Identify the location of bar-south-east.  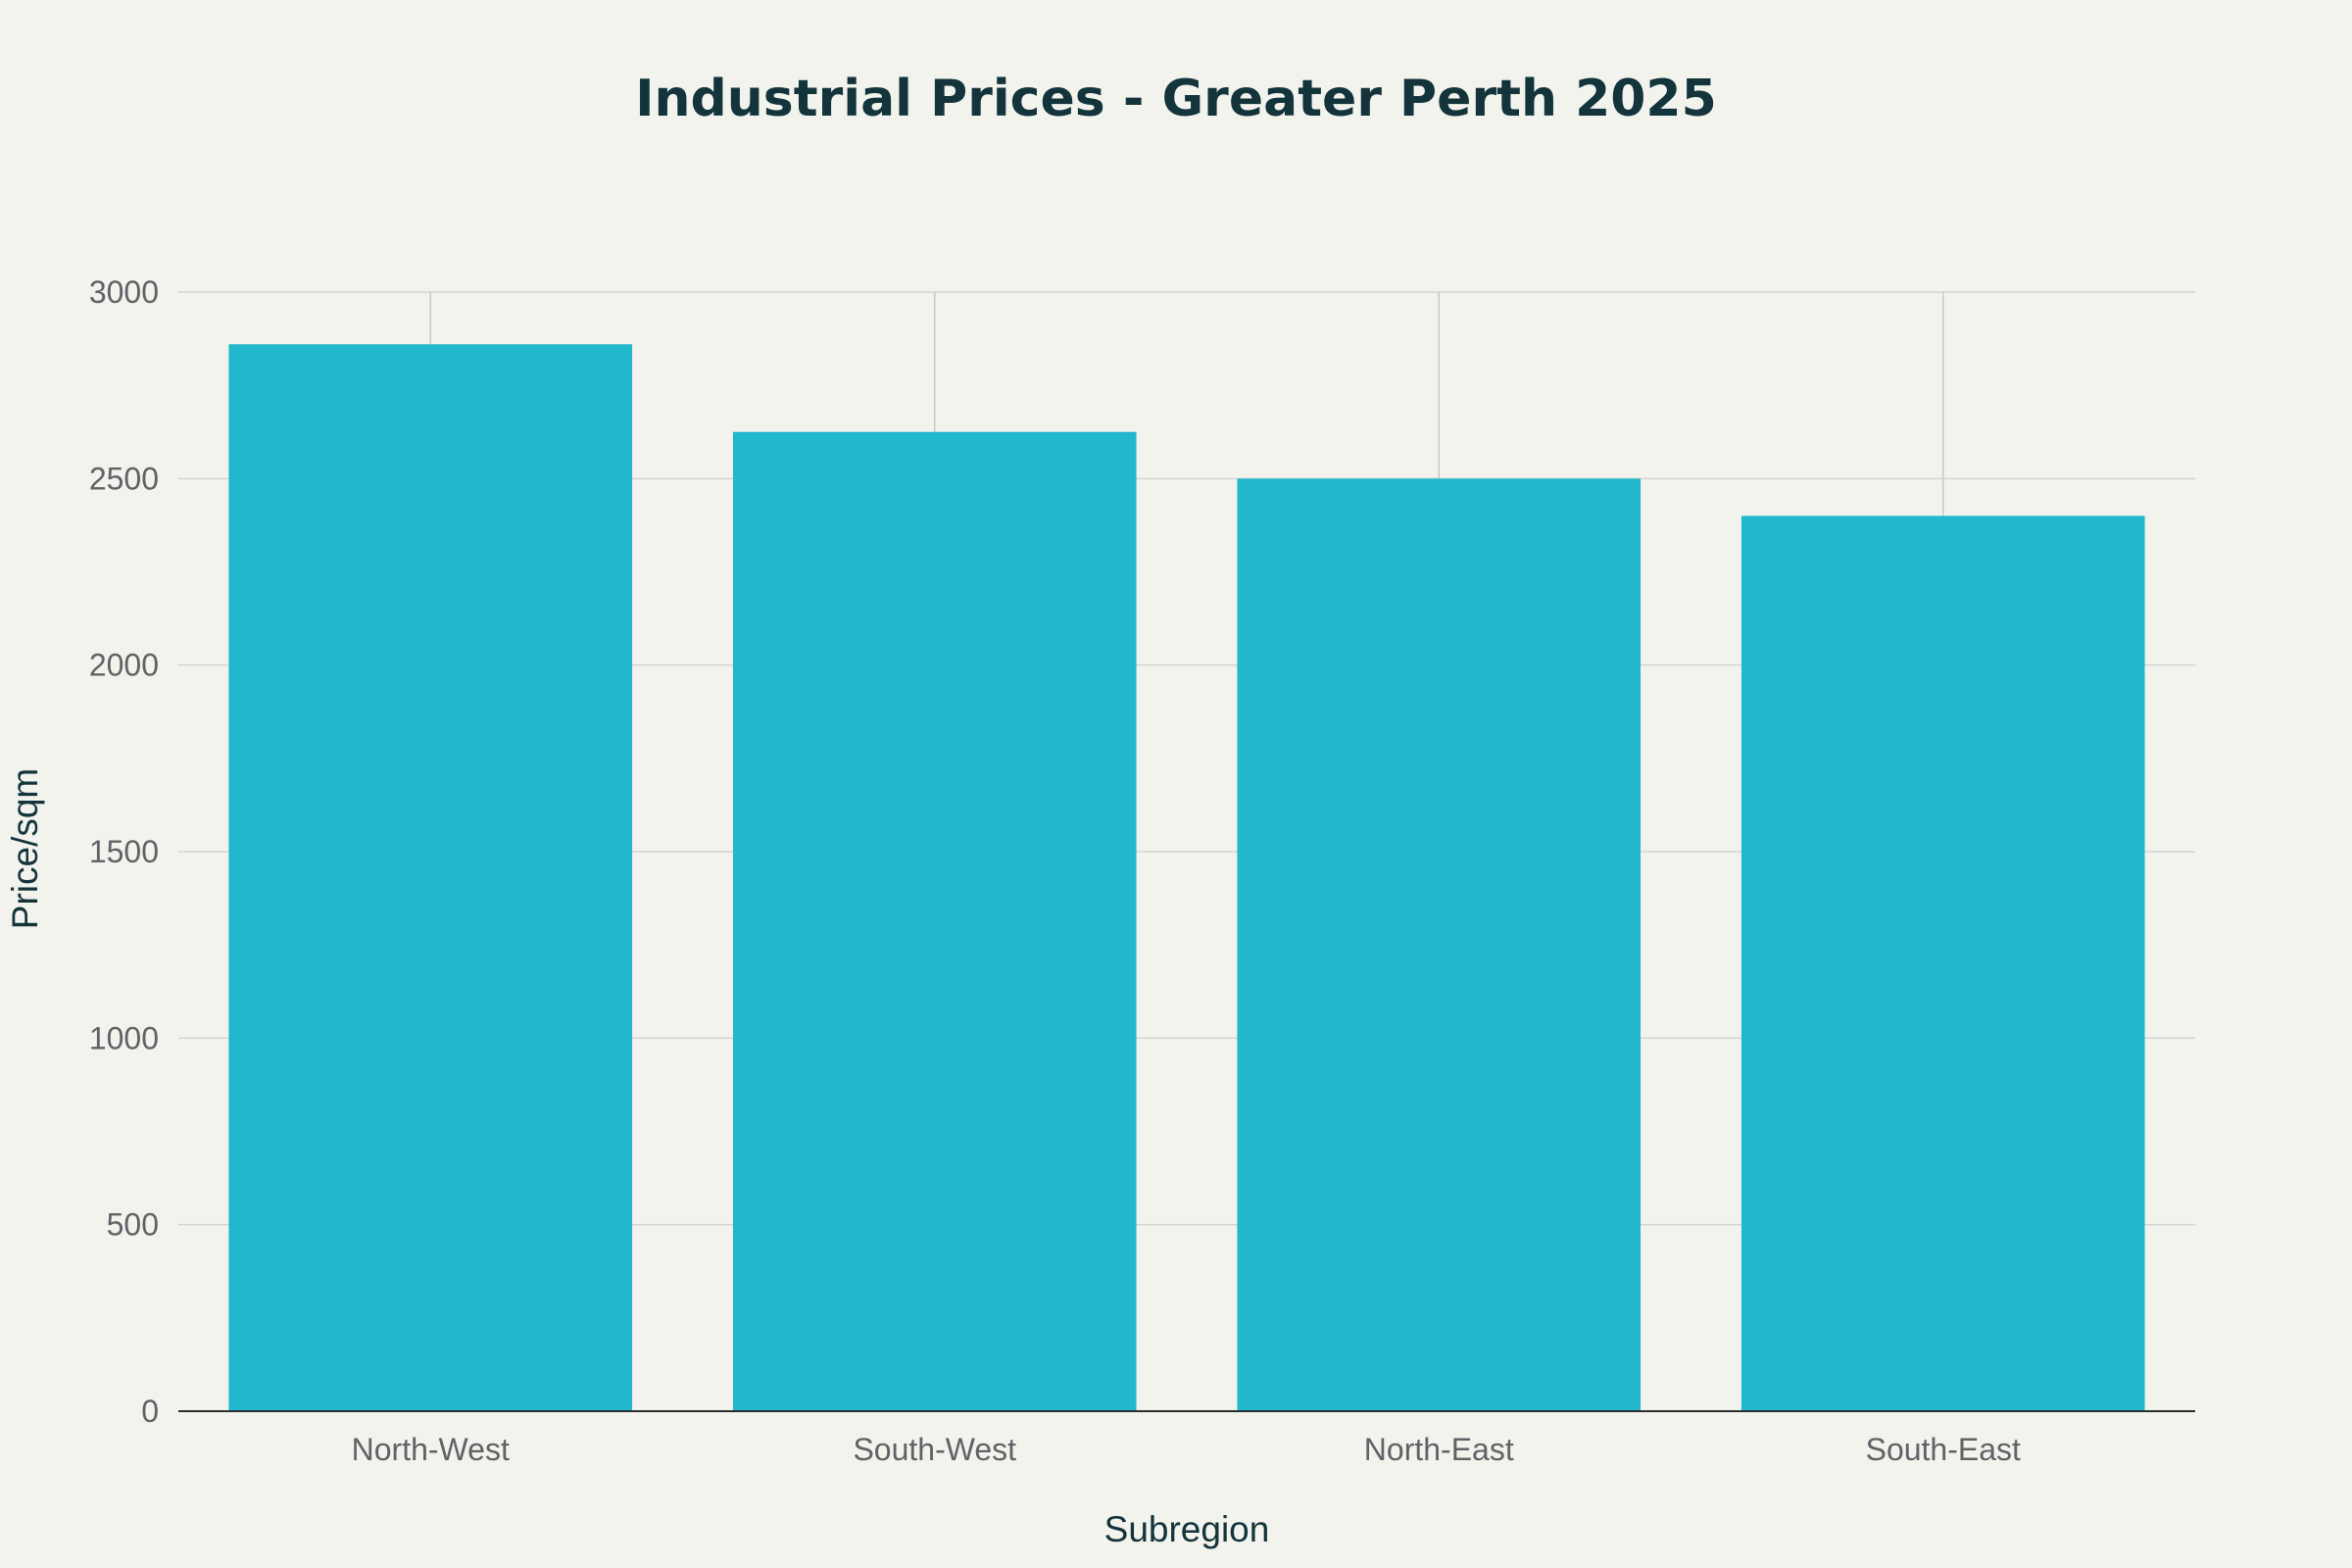
(1942, 963).